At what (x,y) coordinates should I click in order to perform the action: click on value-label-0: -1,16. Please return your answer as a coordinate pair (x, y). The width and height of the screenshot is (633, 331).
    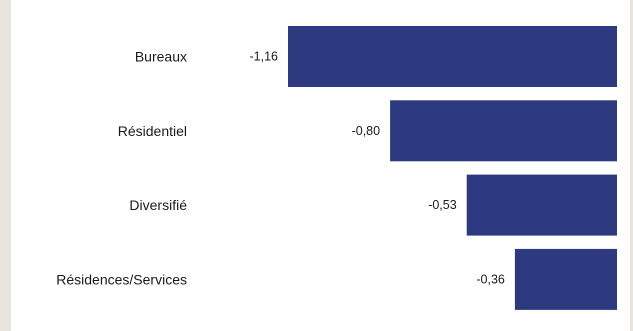
    Looking at the image, I should click on (264, 57).